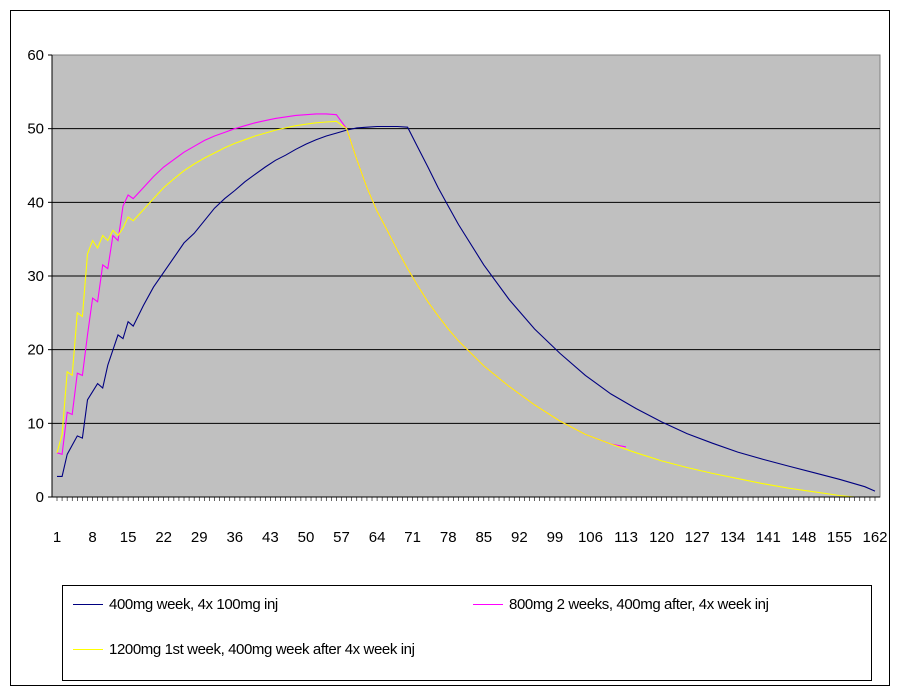 Image resolution: width=900 pixels, height=700 pixels. Describe the element at coordinates (128, 537) in the screenshot. I see `x-tick-label-15: 15` at that location.